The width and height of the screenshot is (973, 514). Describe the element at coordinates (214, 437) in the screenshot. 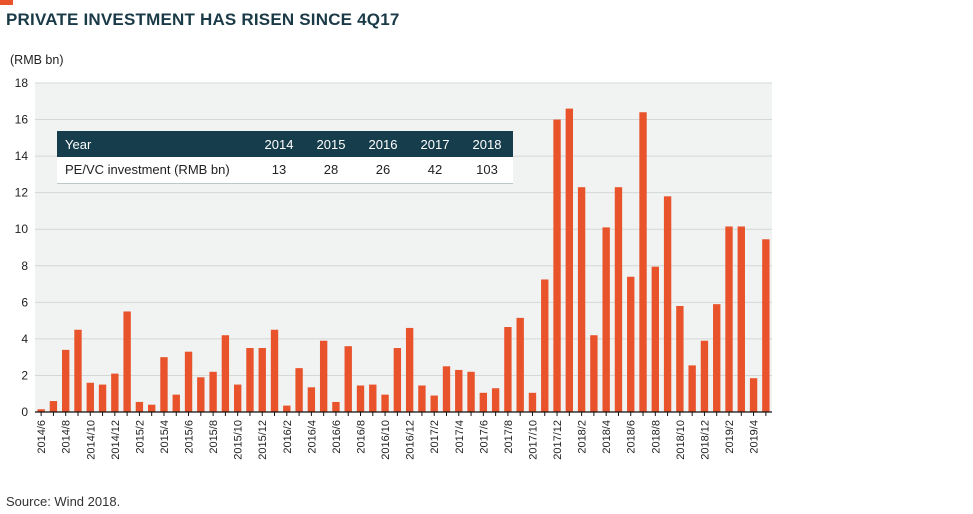

I see `x-tick-label: 2015/8` at that location.